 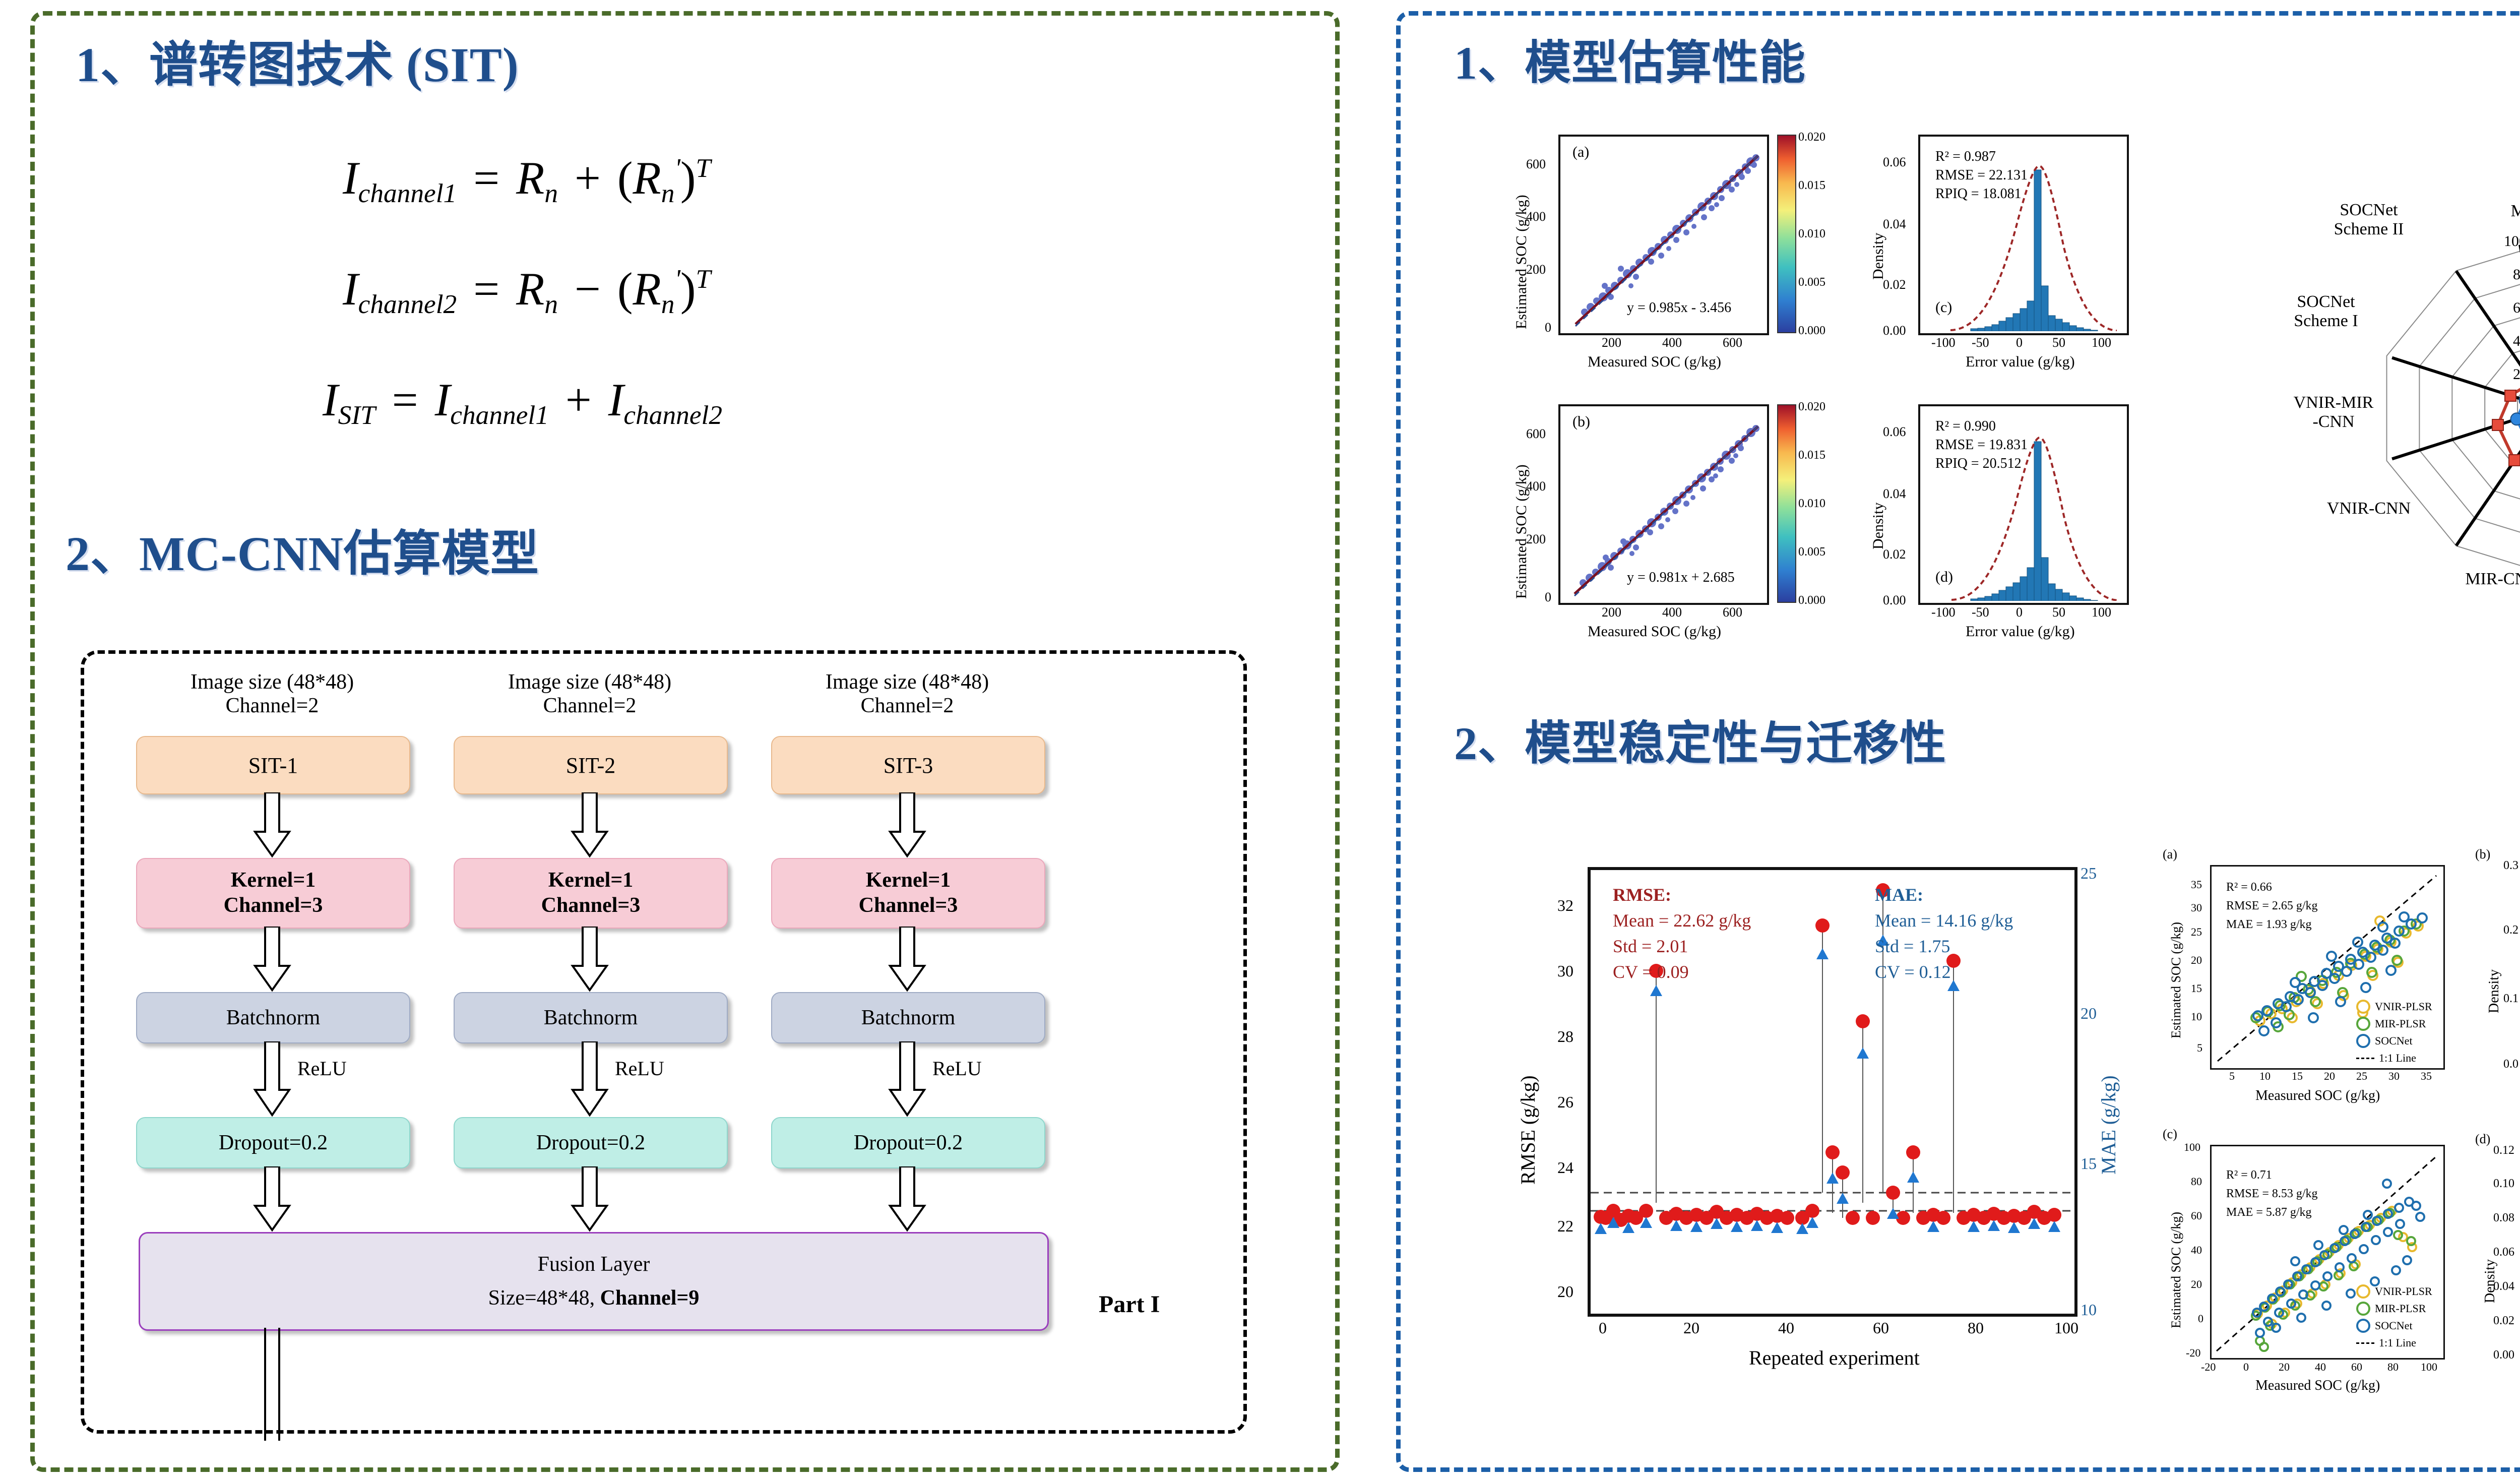 I want to click on radar-axis-label-mir-cnn: MIR-CNN, so click(x=2492, y=579).